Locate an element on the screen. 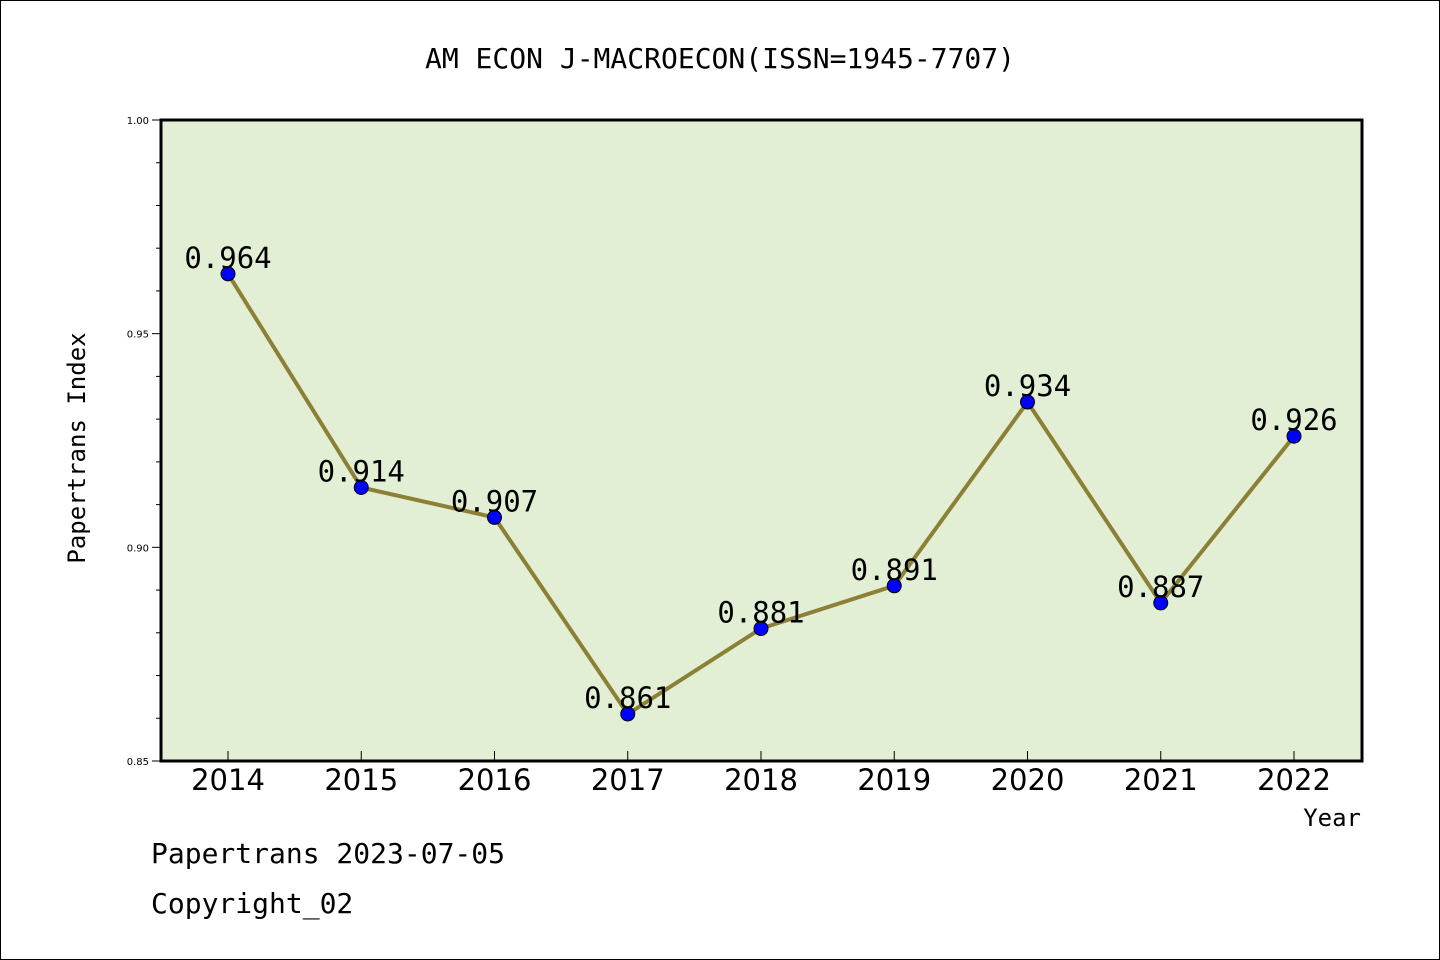  data-label: 0.964 is located at coordinates (227, 258).